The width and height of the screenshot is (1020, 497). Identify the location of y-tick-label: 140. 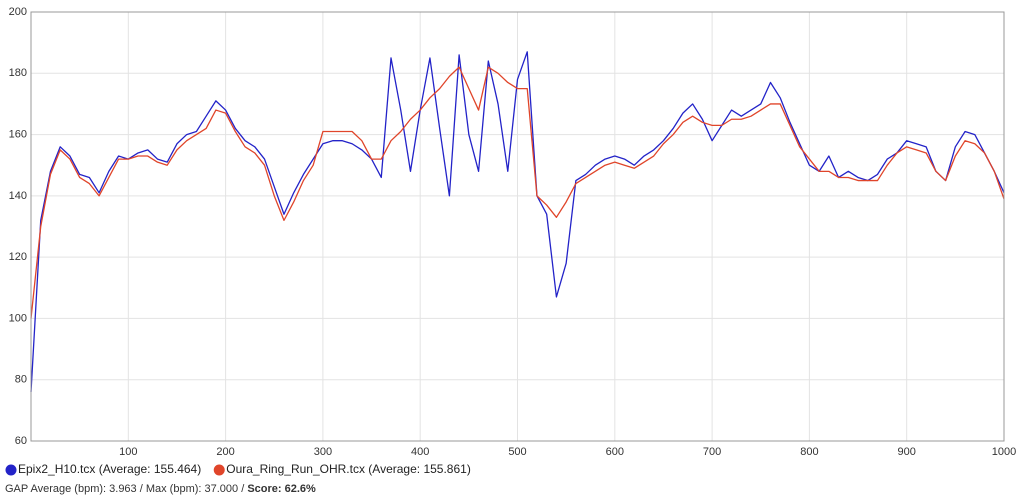
(18, 196).